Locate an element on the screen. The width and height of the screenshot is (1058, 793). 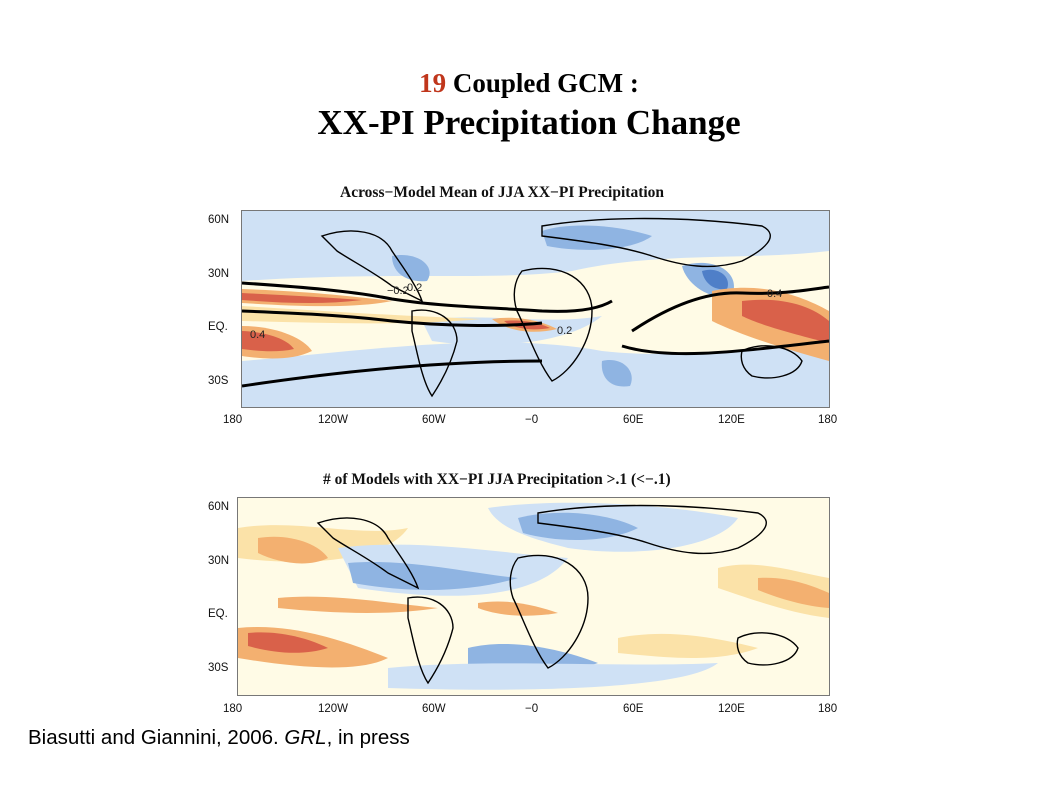
map1-wet-pacific-north-core is located at coordinates (302, 298).